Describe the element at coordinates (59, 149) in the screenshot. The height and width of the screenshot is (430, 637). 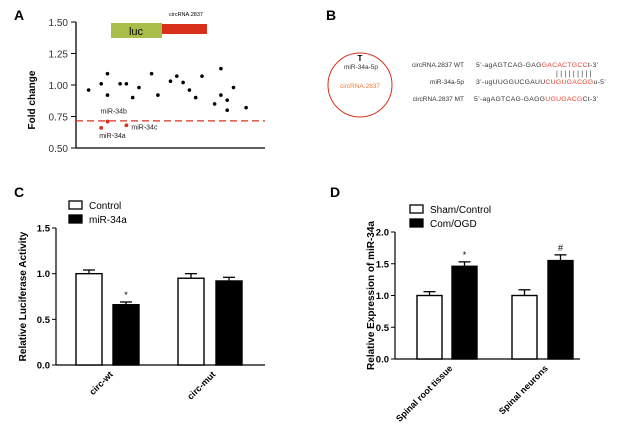
I see `y-tick-label-a: 0.50` at that location.